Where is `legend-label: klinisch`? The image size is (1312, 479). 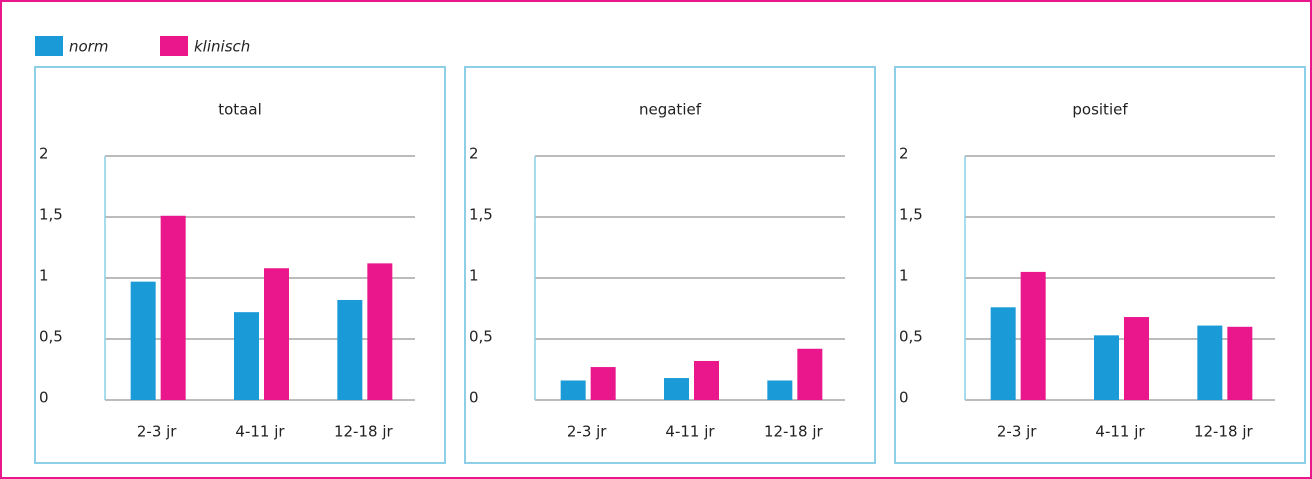
legend-label: klinisch is located at coordinates (222, 47).